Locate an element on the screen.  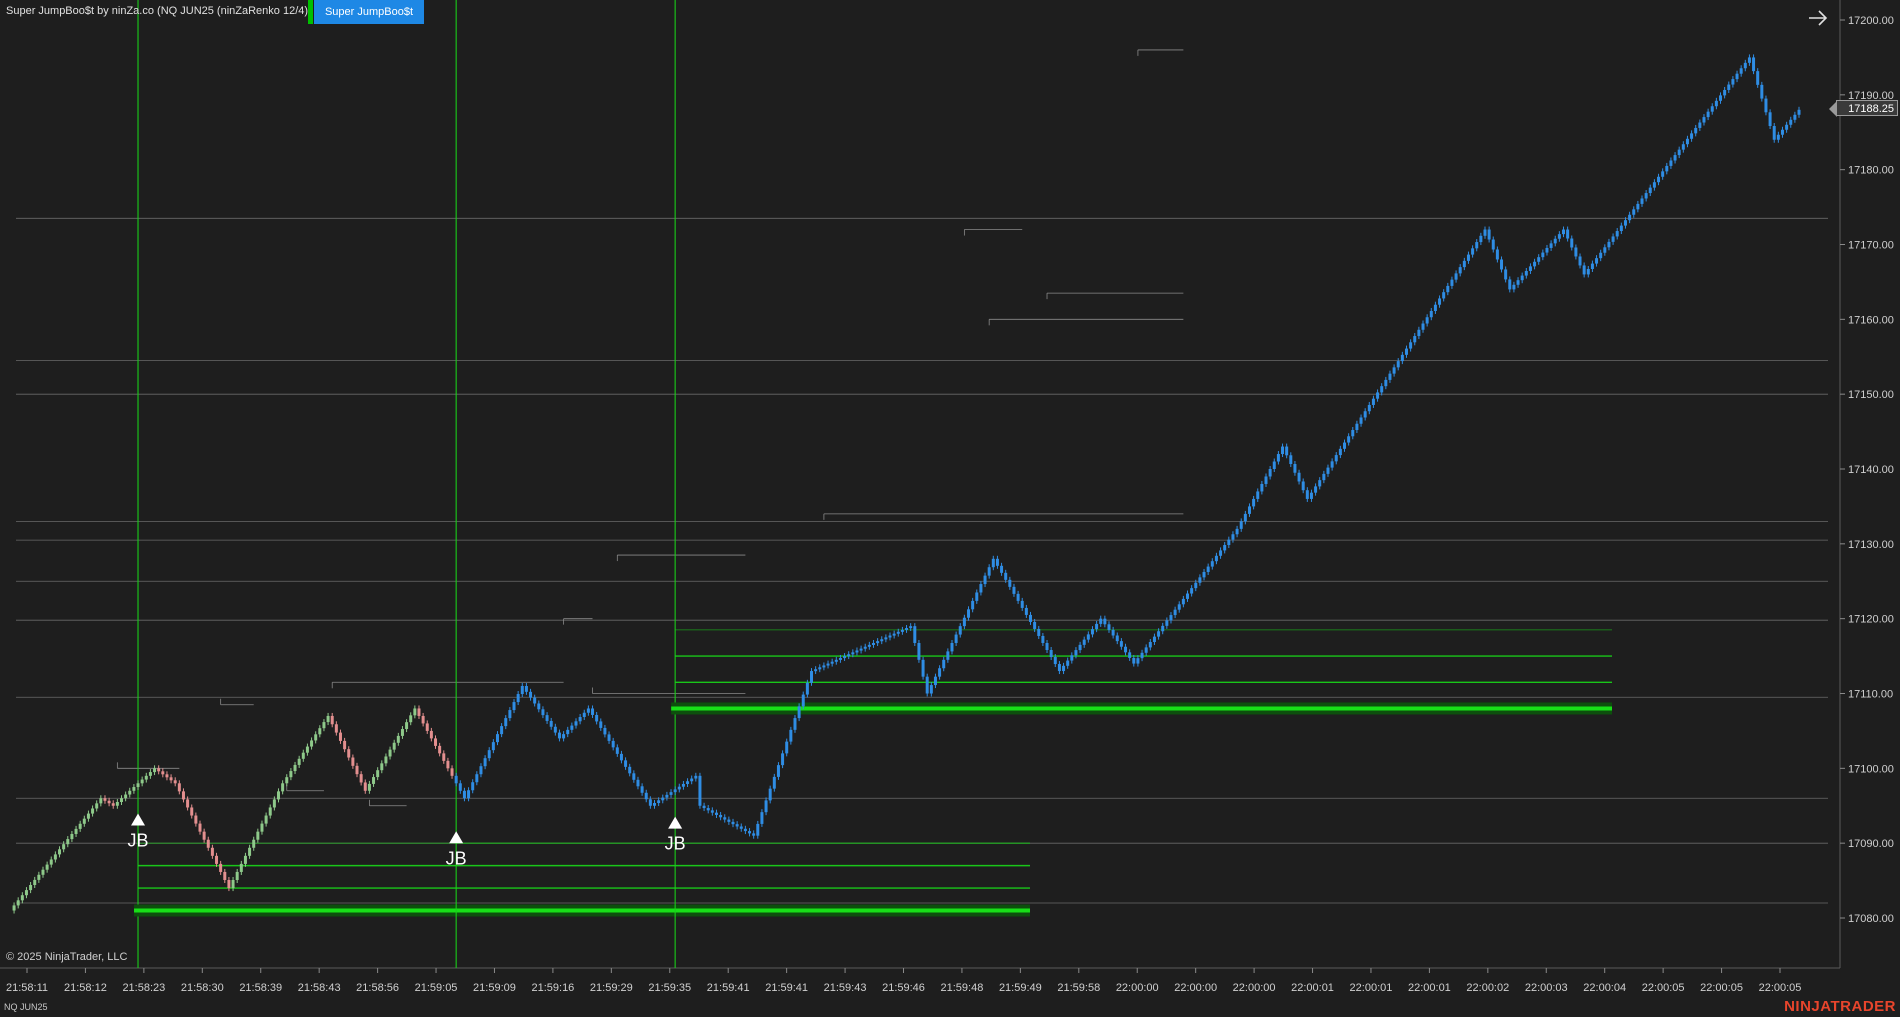
x-tick-label: 21:58:30 is located at coordinates (202, 988).